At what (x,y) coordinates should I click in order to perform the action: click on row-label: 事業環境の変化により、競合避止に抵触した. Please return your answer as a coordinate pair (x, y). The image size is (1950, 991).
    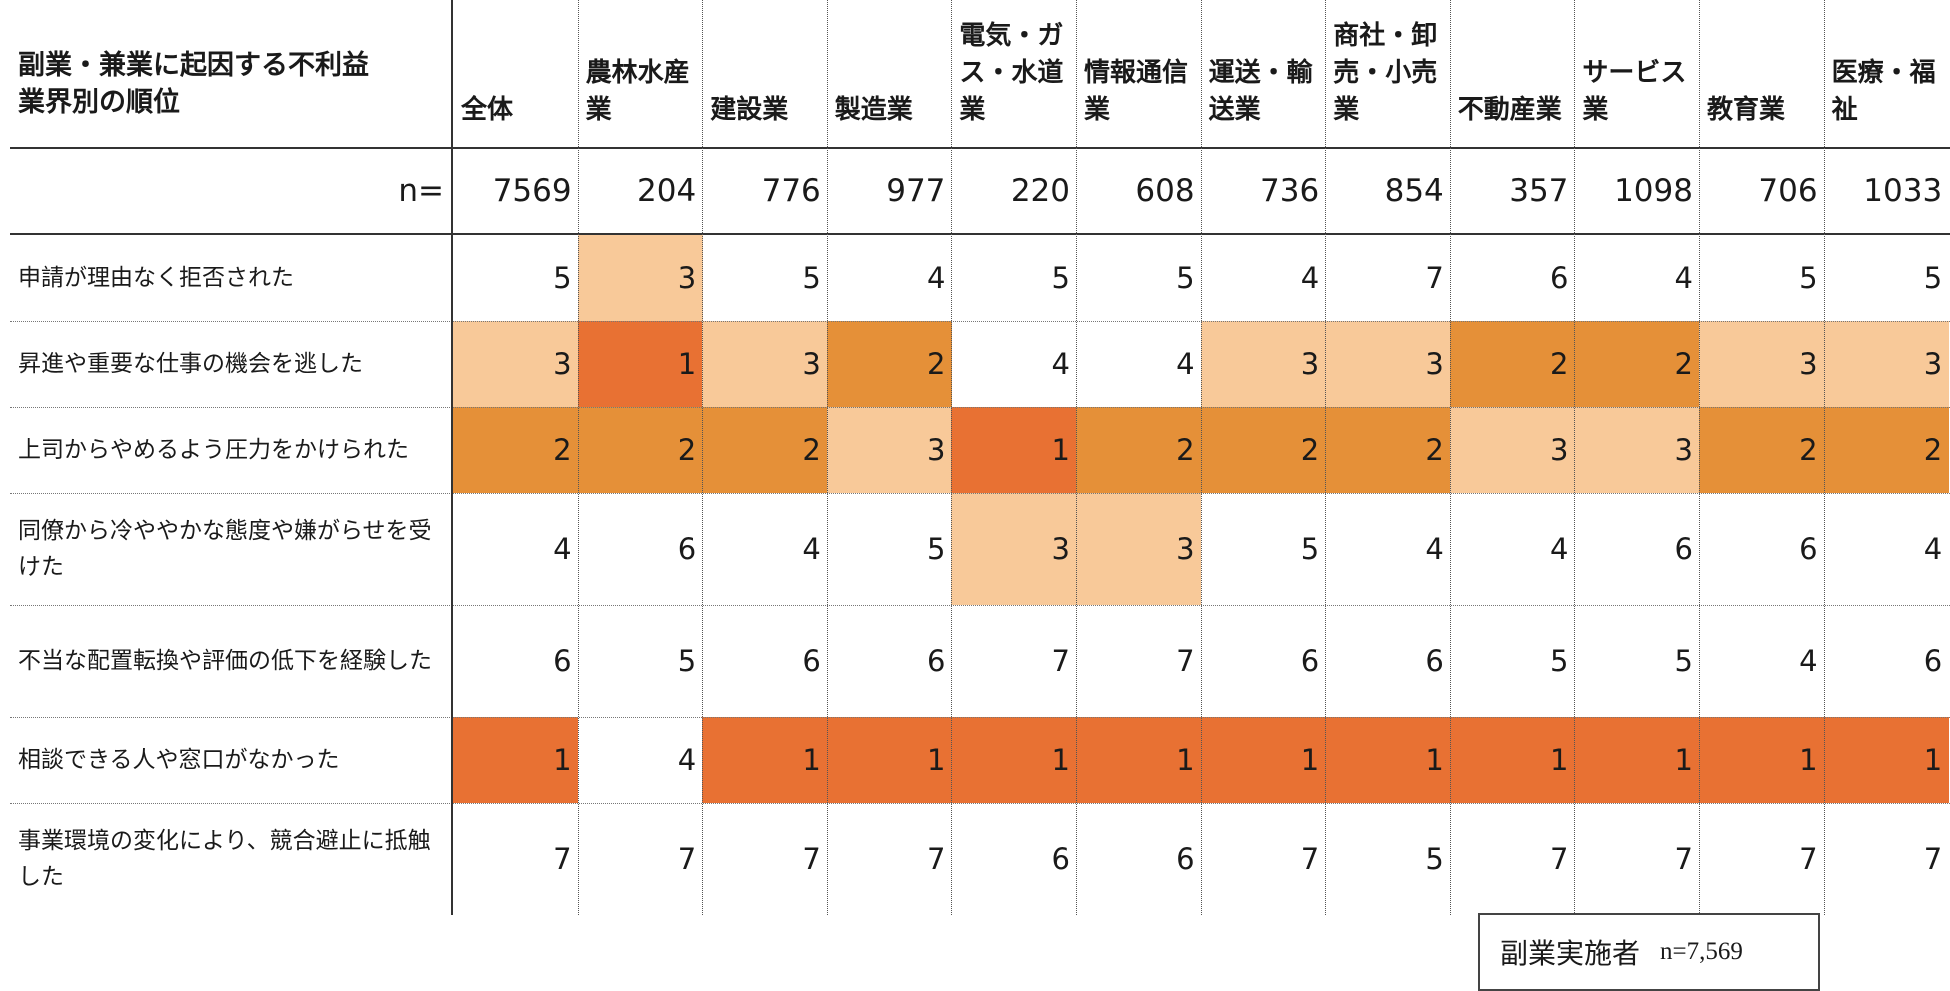
    Looking at the image, I should click on (224, 859).